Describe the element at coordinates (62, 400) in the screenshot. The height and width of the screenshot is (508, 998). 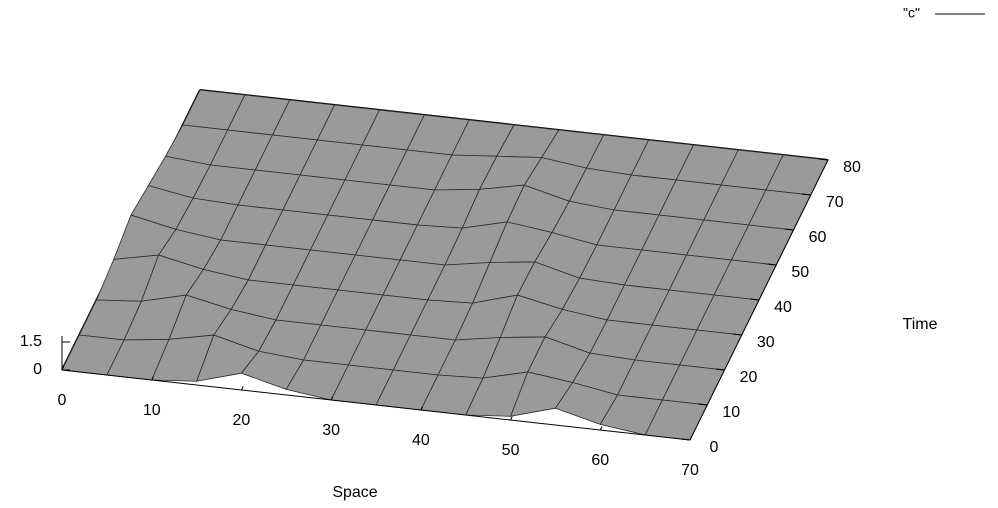
I see `x-tick-label: 0` at that location.